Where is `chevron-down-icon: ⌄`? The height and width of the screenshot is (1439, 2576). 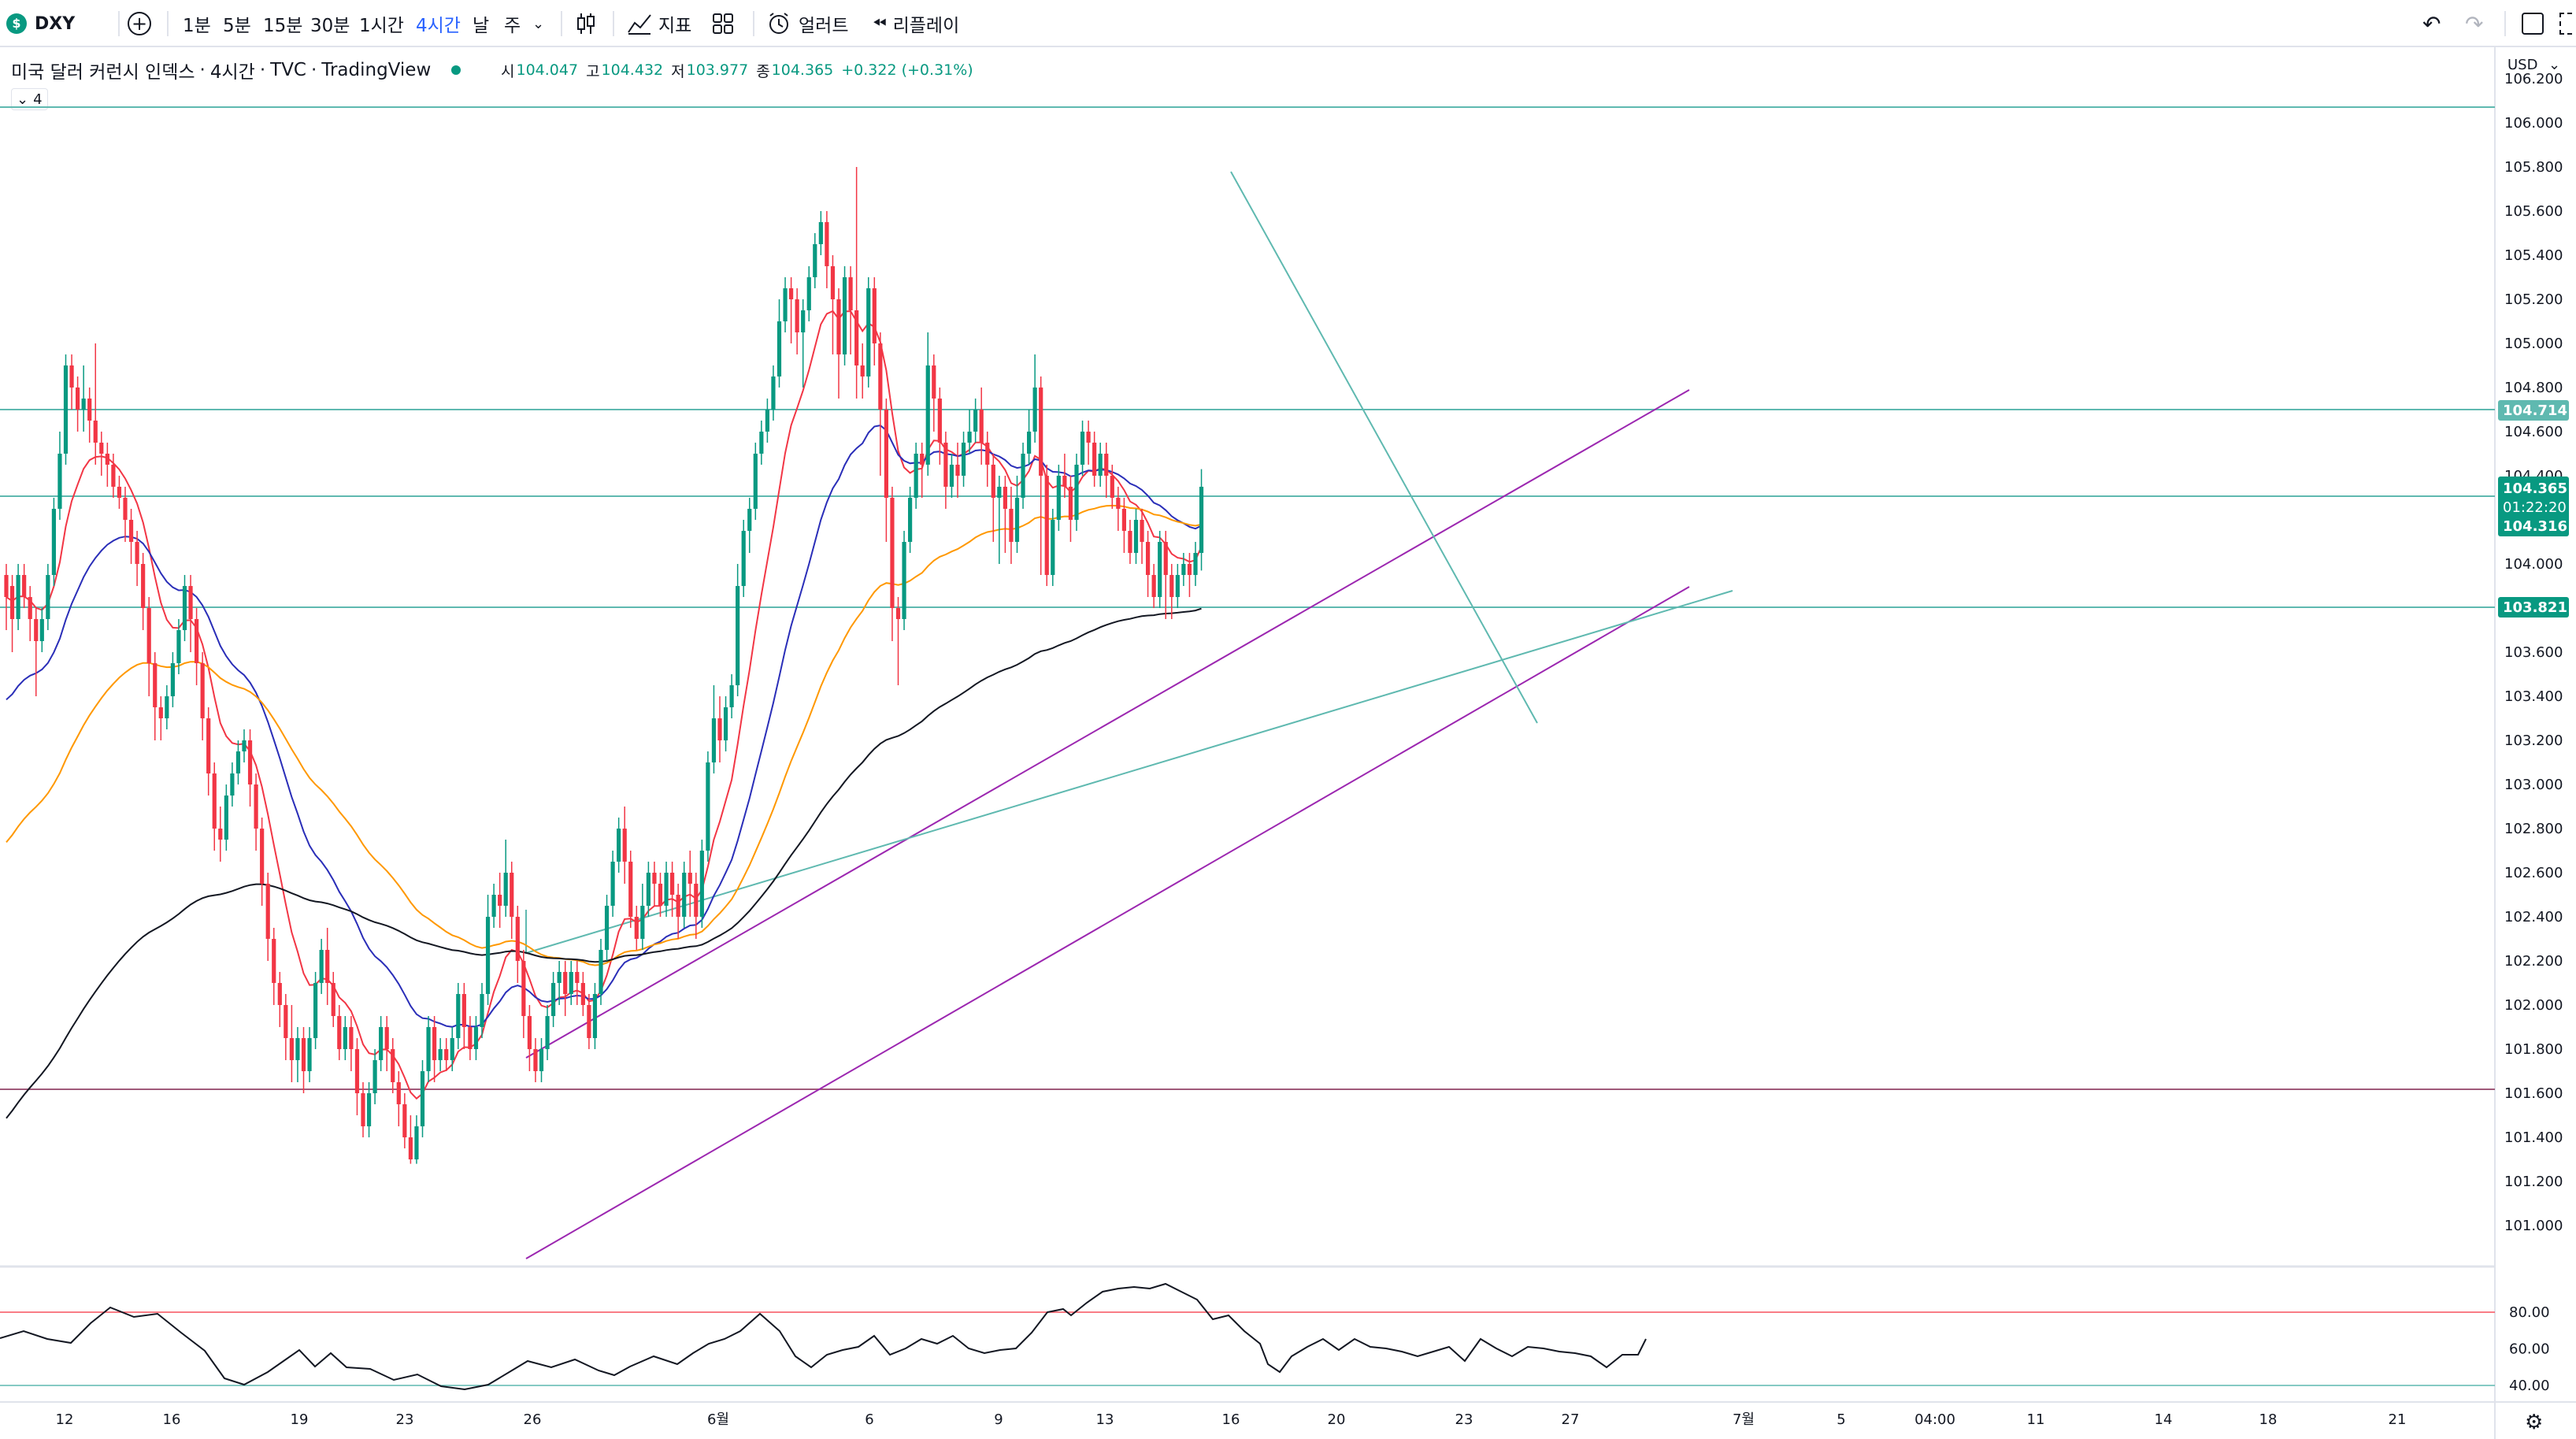
chevron-down-icon: ⌄ is located at coordinates (538, 23).